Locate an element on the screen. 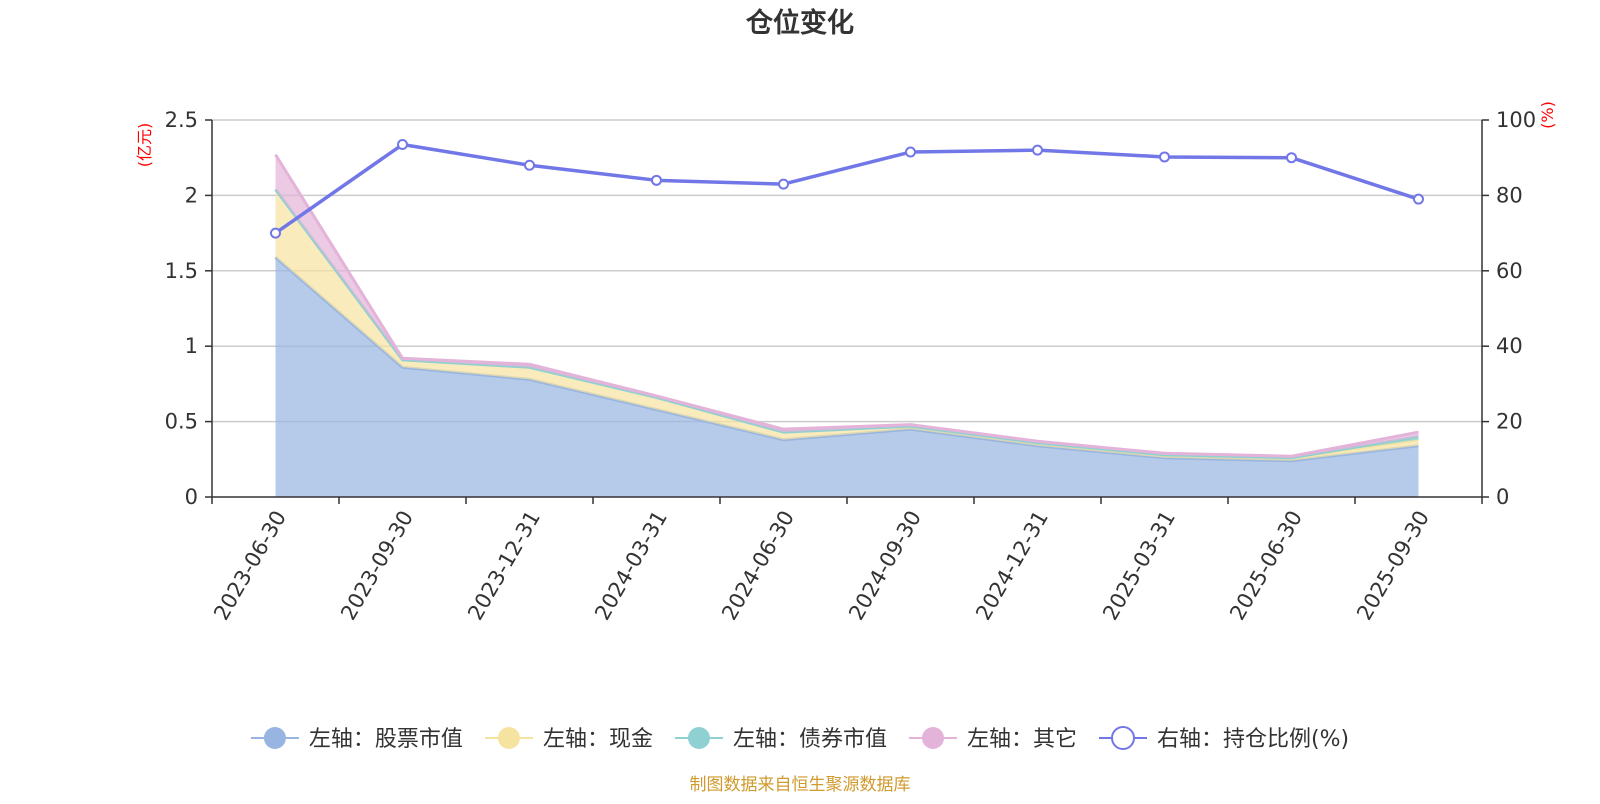 The image size is (1600, 804). legend: 左轴：股票市值 左轴：现金 左轴：债券市值 左轴：其它 右轴：持仓比例(%) is located at coordinates (799, 739).